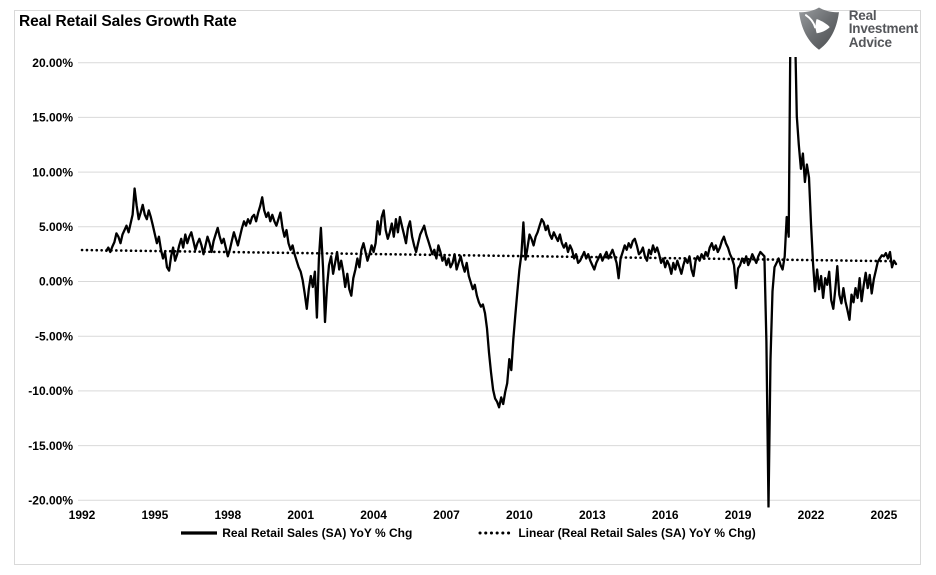 The width and height of the screenshot is (936, 575). I want to click on svg-text: 20.00%, so click(52, 63).